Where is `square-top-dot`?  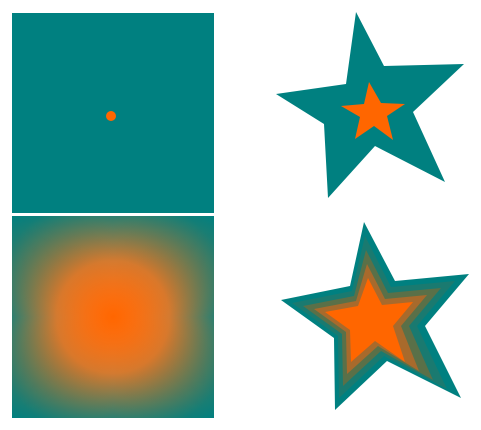 square-top-dot is located at coordinates (111, 116).